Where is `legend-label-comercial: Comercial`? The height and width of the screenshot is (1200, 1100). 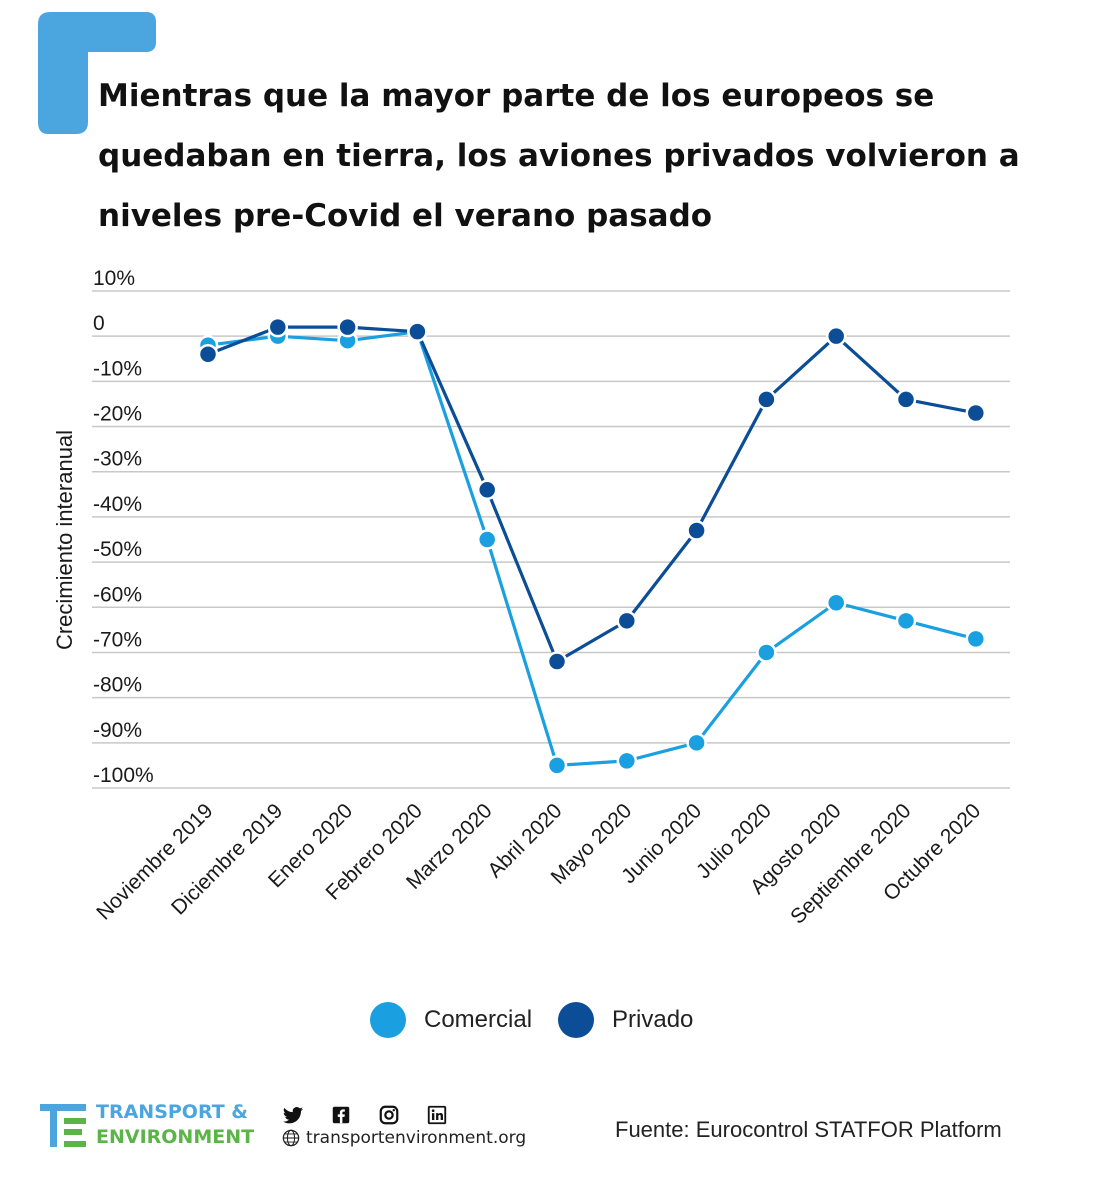 legend-label-comercial: Comercial is located at coordinates (478, 1019).